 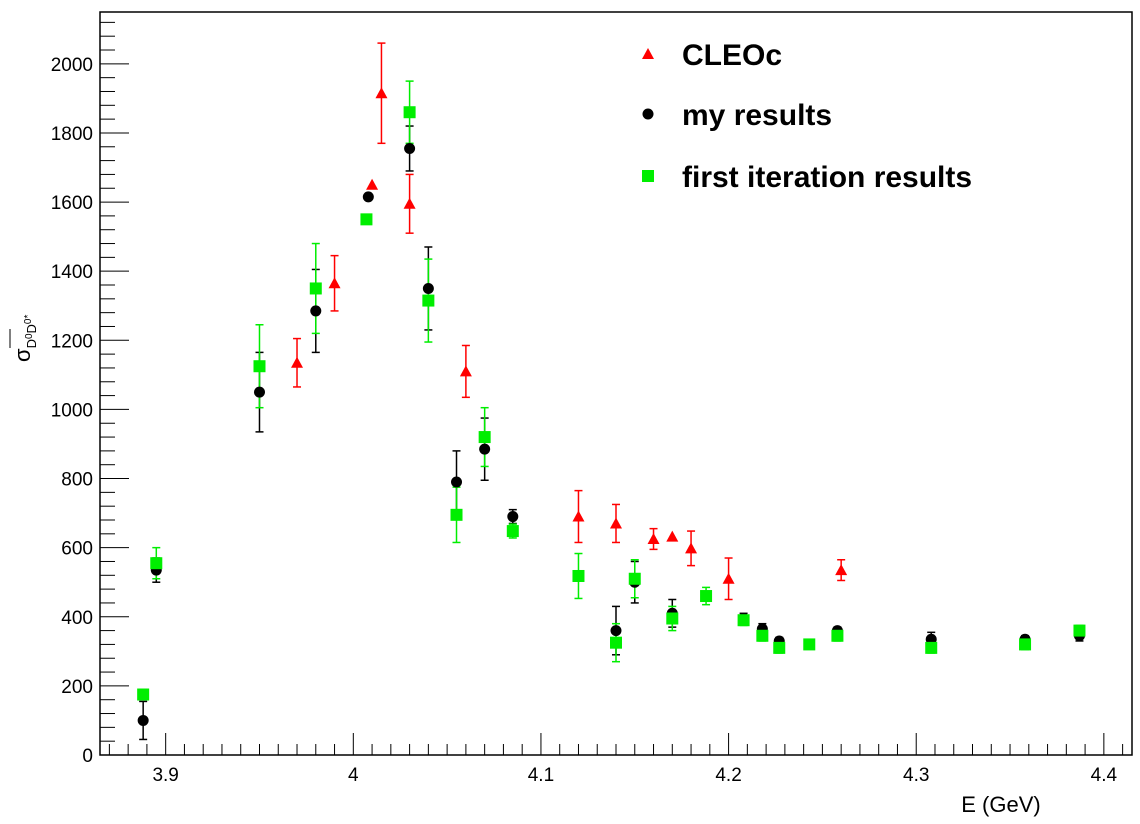 I want to click on legend-entry: CLEOc, so click(x=712, y=55).